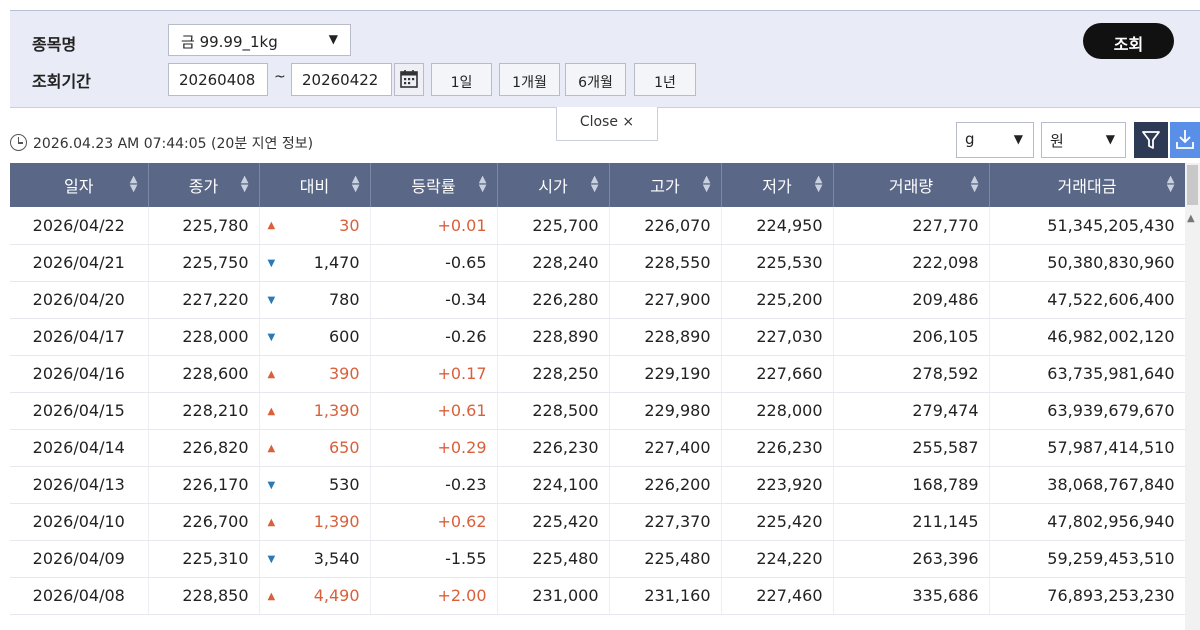 The height and width of the screenshot is (630, 1200). What do you see at coordinates (1110, 139) in the screenshot?
I see `caret-down-icon: ▼` at bounding box center [1110, 139].